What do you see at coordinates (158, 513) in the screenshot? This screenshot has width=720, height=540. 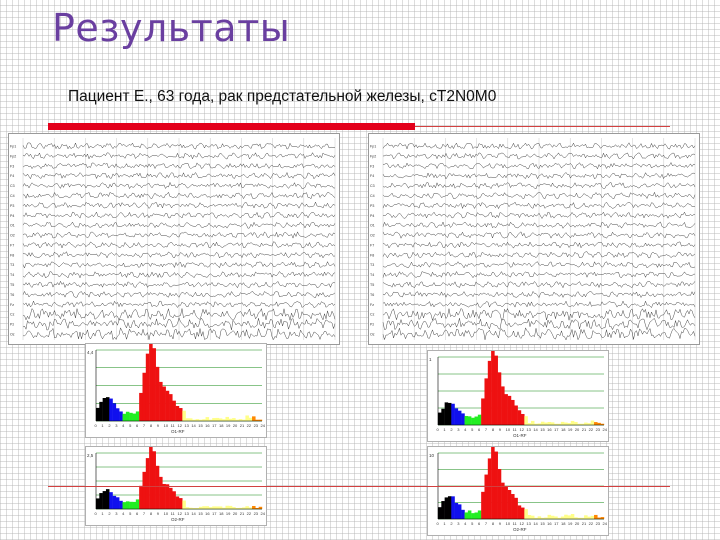 I see `hist-tick-label: 9` at bounding box center [158, 513].